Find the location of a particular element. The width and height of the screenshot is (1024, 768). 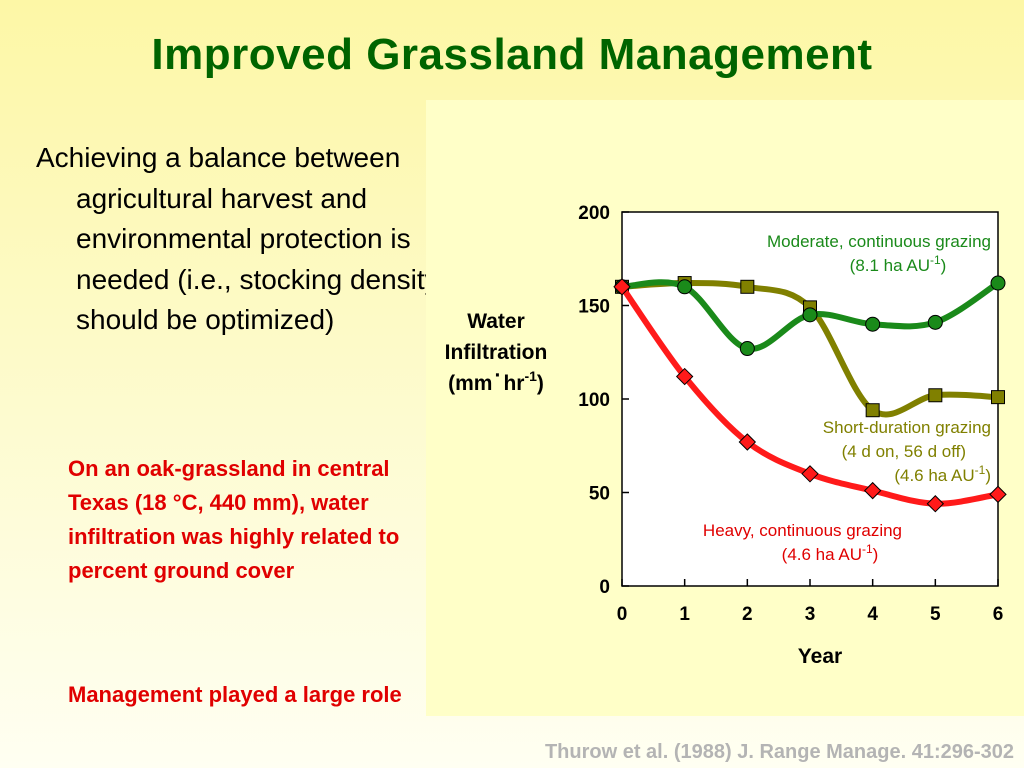

series-label-text: Moderate, continuous grazing is located at coordinates (879, 241).